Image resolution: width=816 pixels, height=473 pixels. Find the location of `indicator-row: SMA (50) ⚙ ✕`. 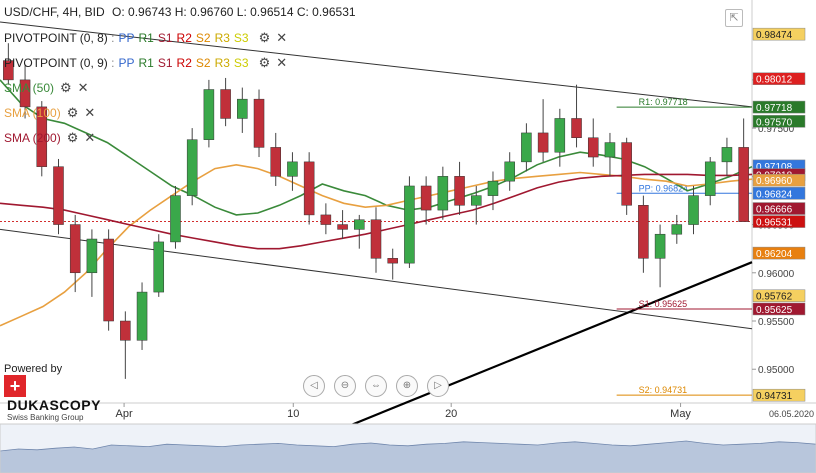

indicator-row: SMA (50) ⚙ ✕ is located at coordinates (46, 88).